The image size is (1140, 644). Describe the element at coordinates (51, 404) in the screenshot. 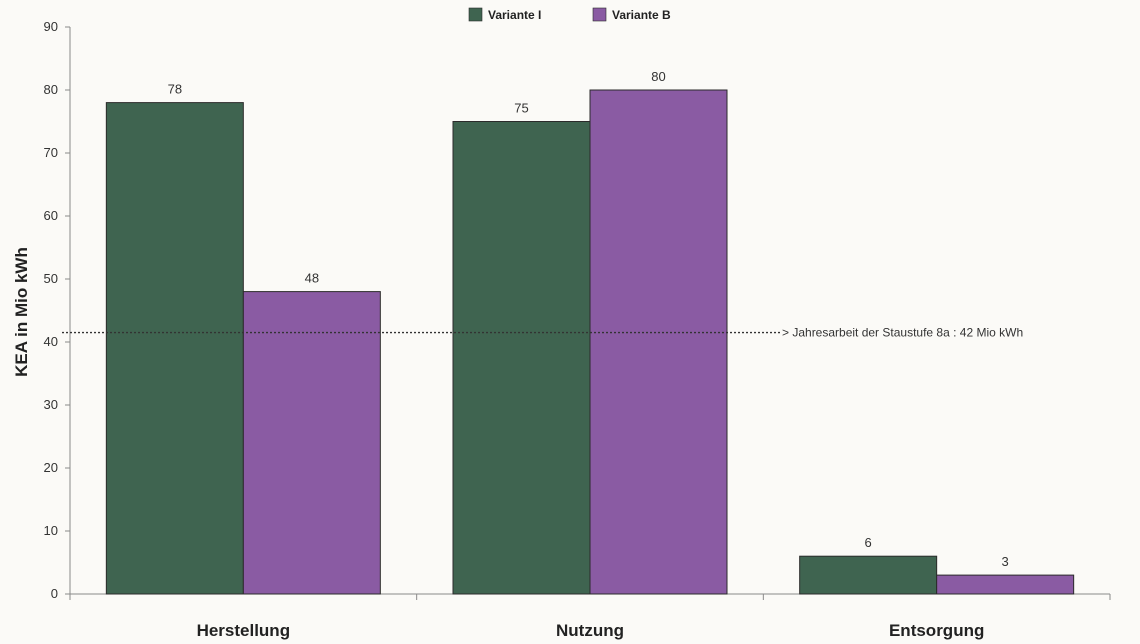

I see `y-tick-label: 30` at that location.